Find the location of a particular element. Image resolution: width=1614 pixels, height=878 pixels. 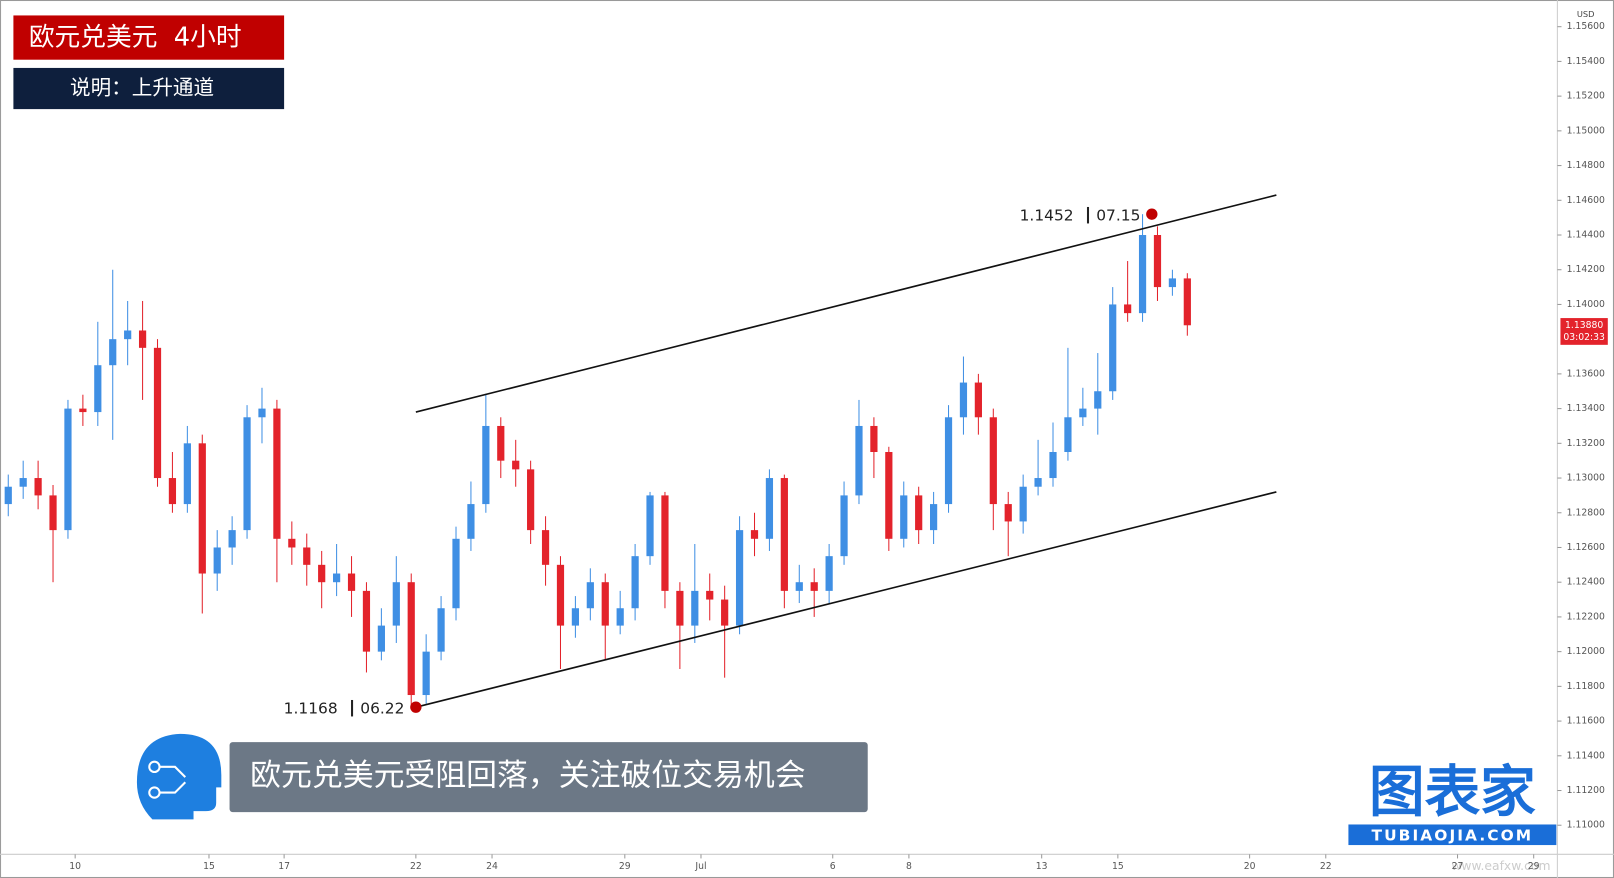

currency: USD is located at coordinates (1586, 14).